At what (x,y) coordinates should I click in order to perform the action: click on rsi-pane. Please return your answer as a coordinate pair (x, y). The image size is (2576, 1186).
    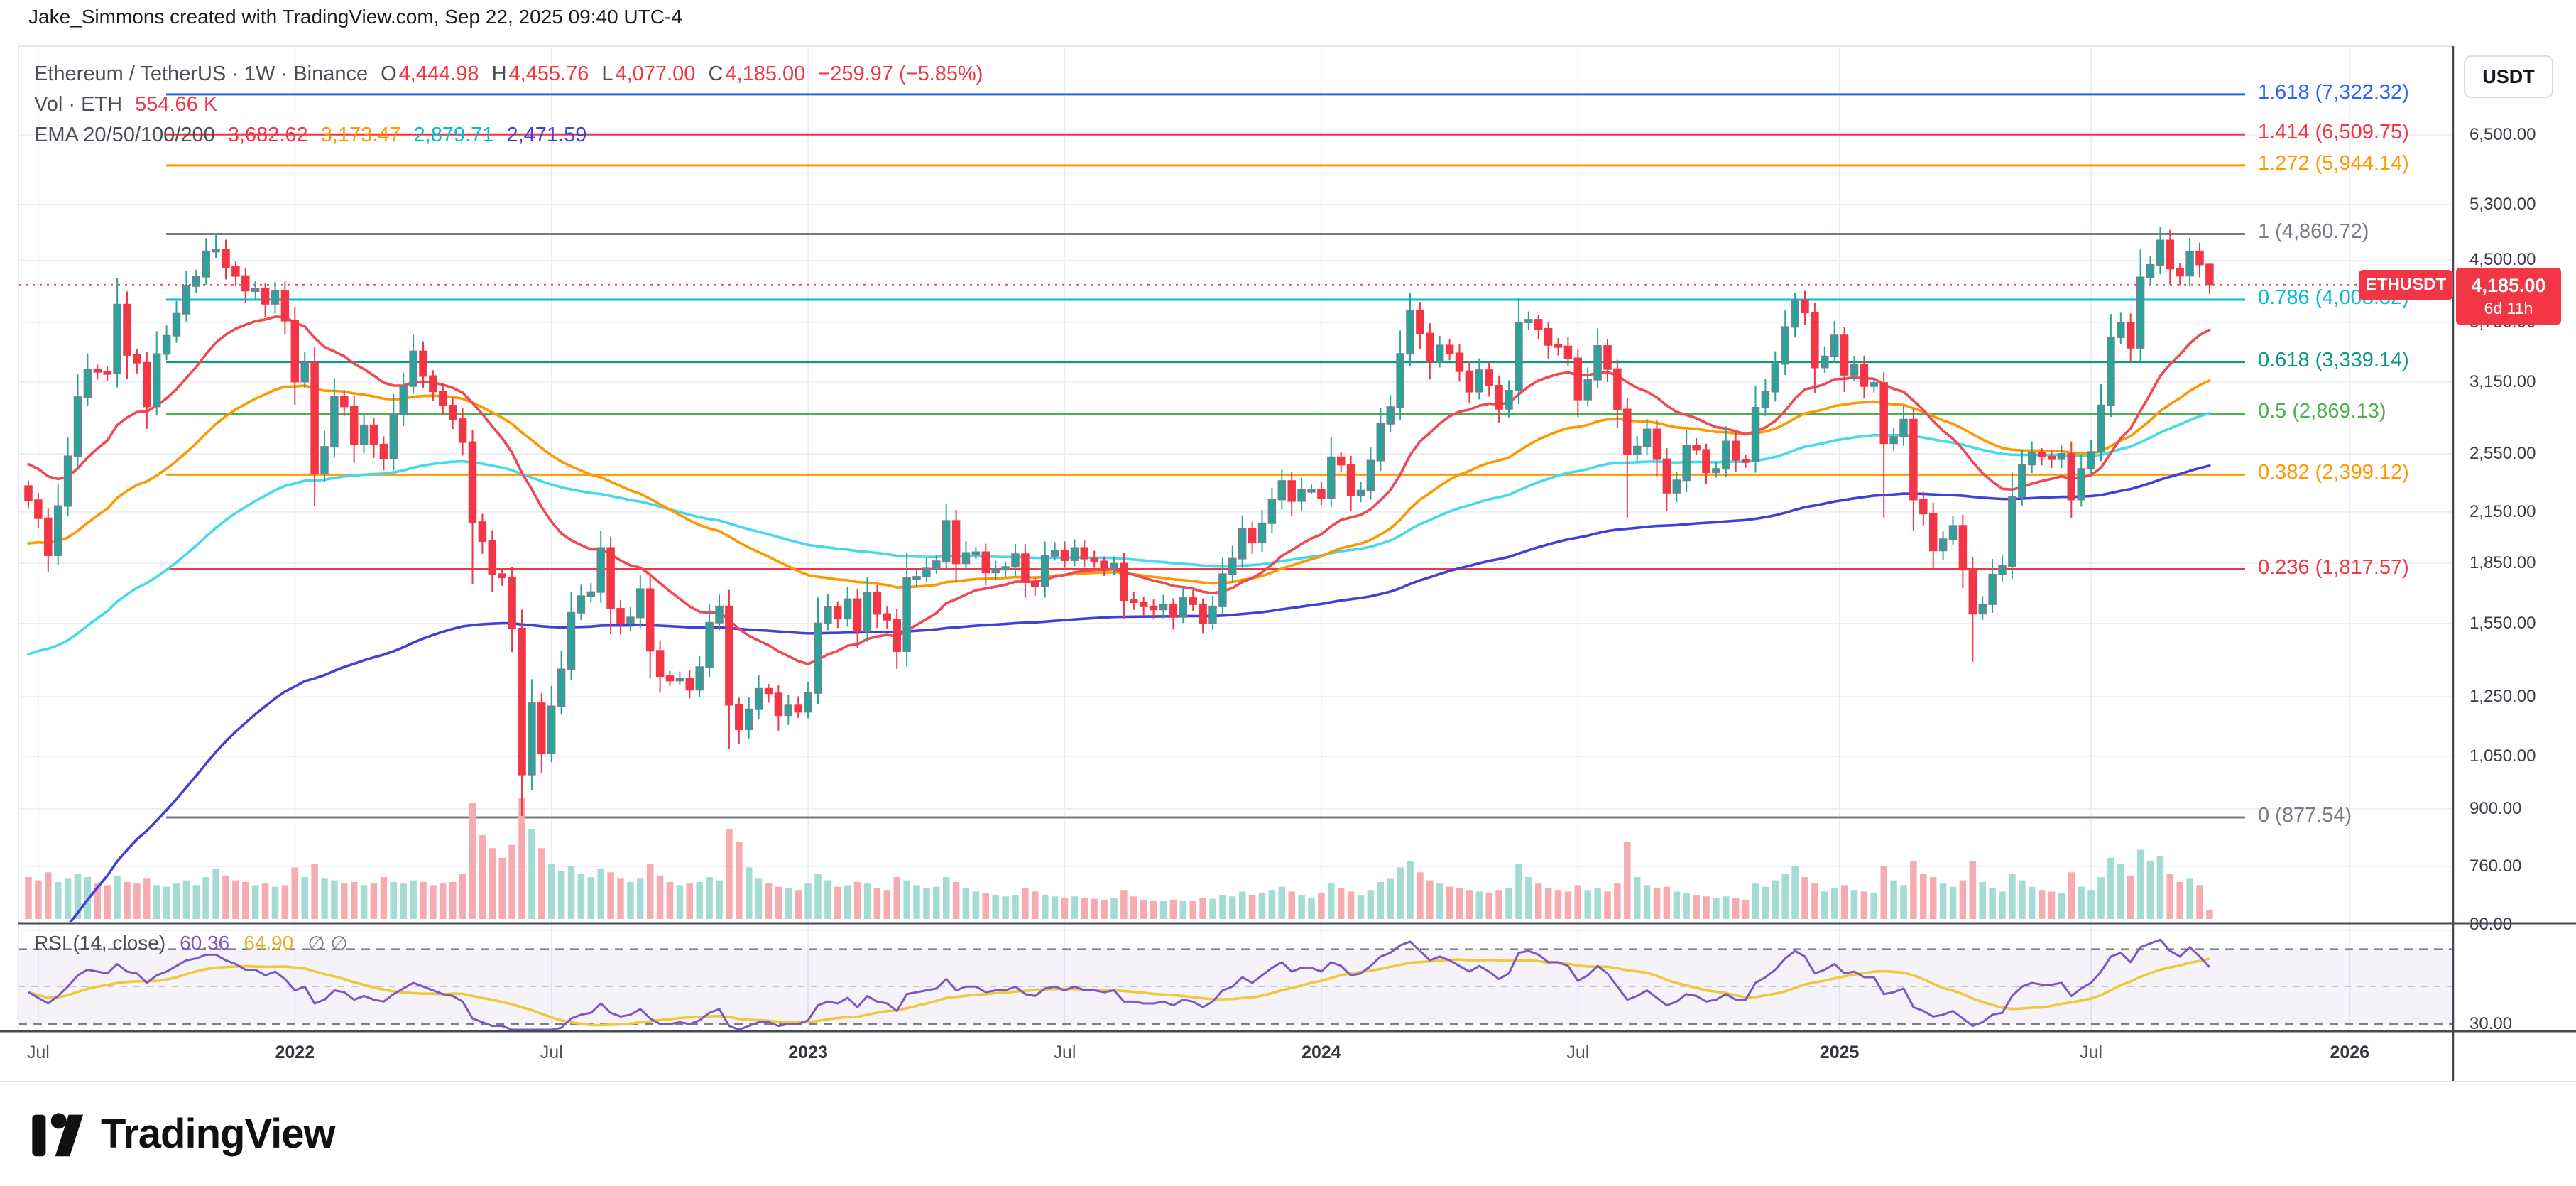
    Looking at the image, I should click on (1235, 984).